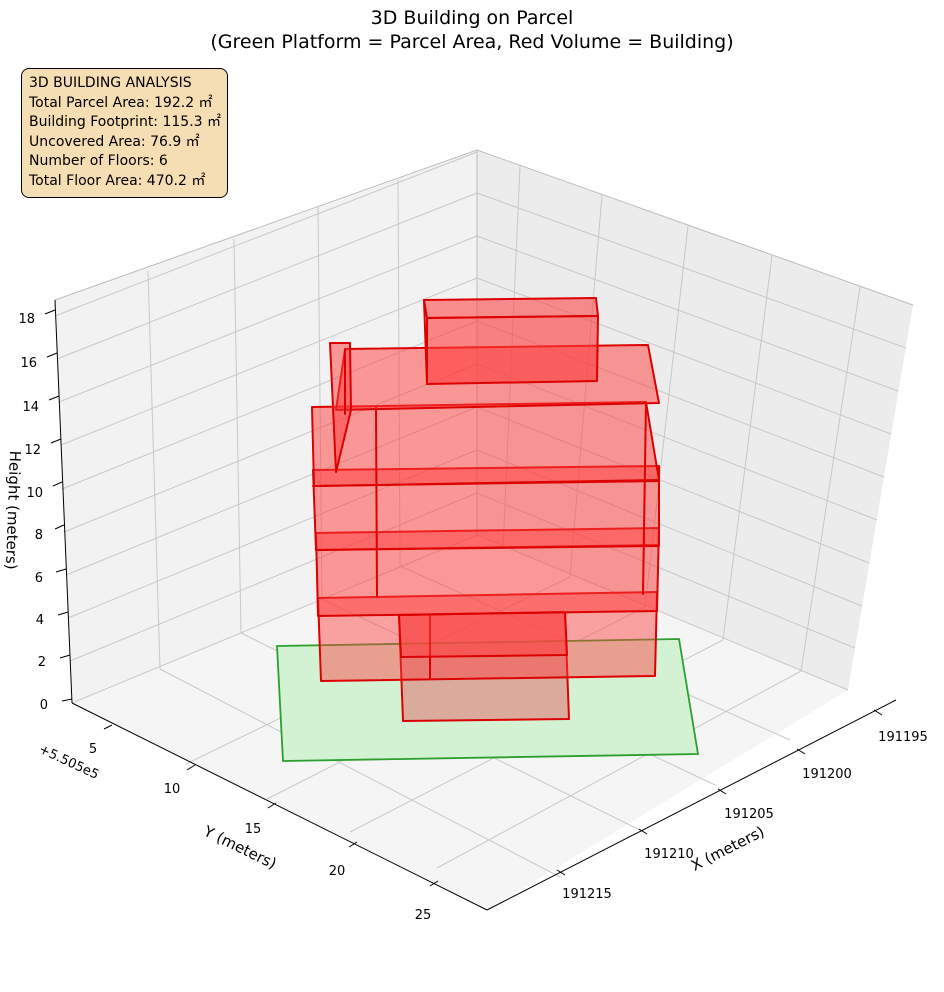 This screenshot has height=992, width=944. Describe the element at coordinates (423, 915) in the screenshot. I see `y-tick-label: 25` at that location.